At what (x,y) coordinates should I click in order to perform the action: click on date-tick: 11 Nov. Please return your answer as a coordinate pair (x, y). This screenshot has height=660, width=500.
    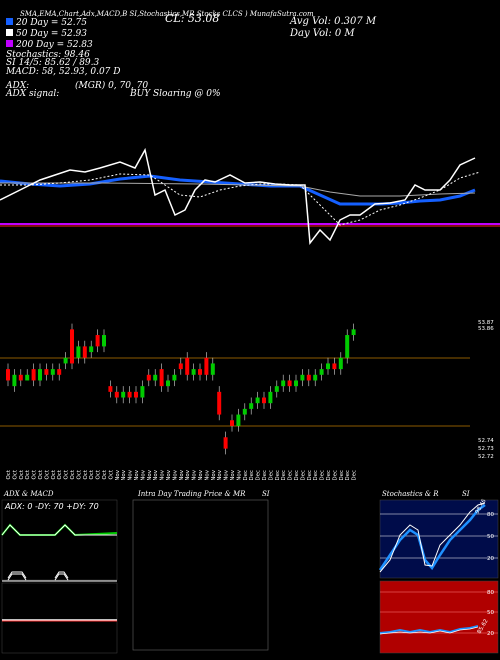
    Looking at the image, I should click on (156, 474).